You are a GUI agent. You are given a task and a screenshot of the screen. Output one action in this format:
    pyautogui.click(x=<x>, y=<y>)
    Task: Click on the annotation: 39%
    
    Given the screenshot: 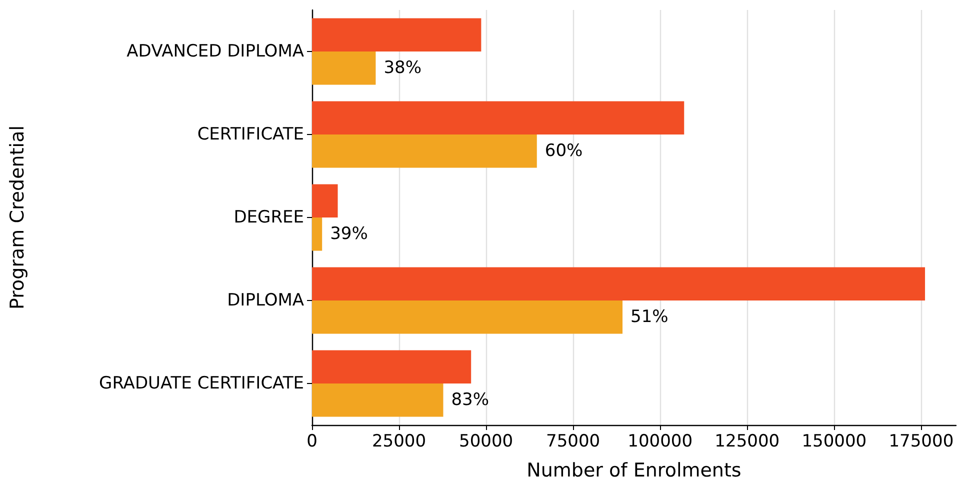 What is the action you would take?
    pyautogui.click(x=349, y=234)
    